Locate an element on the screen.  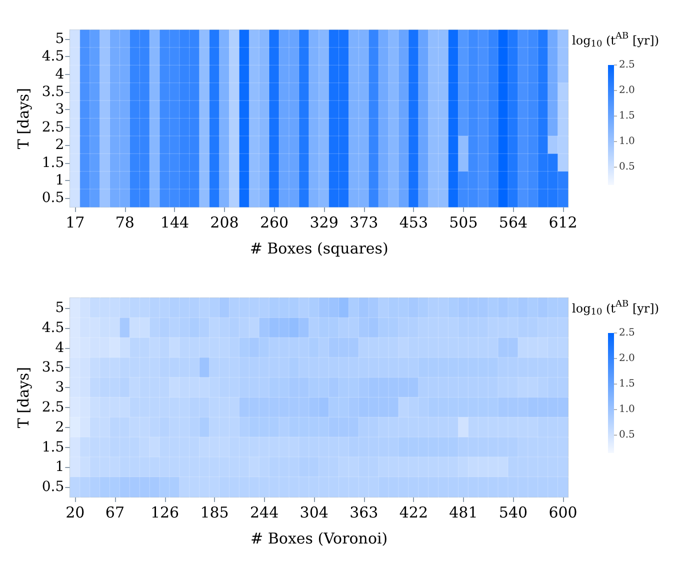
x-tick-label: 208 is located at coordinates (224, 223).